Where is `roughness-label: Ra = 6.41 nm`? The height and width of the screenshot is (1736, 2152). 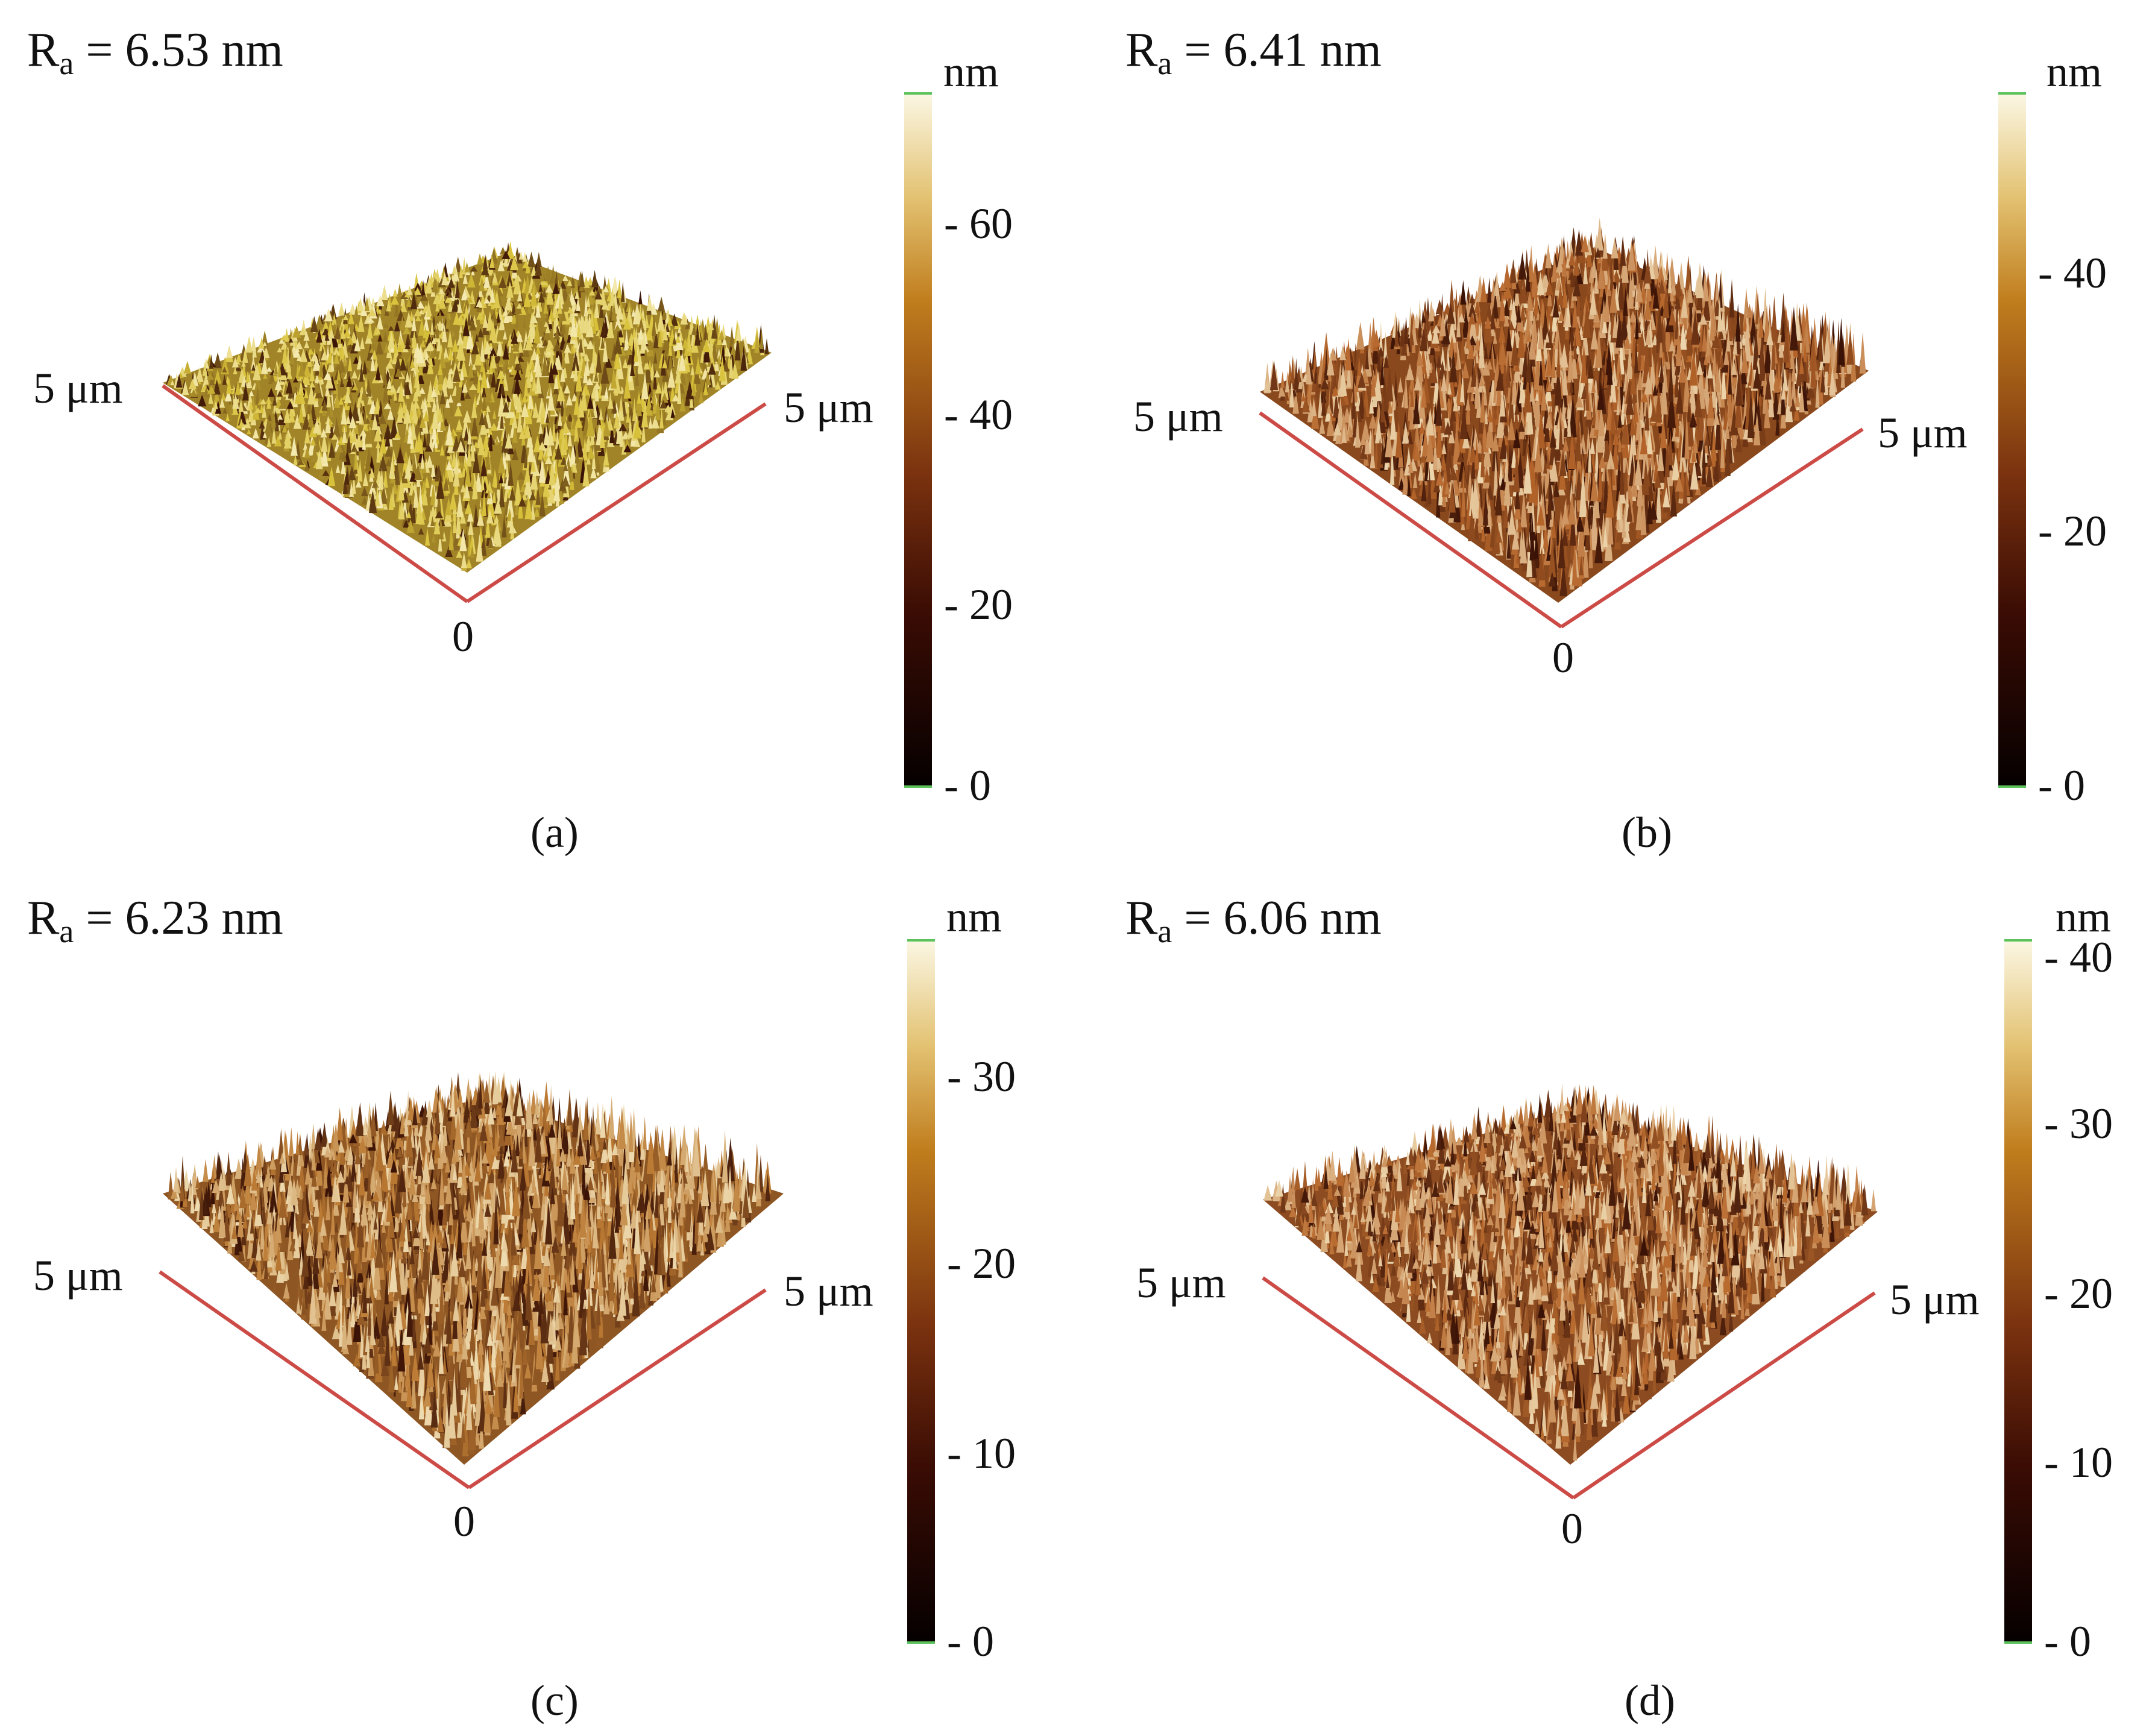 roughness-label: Ra = 6.41 nm is located at coordinates (1253, 52).